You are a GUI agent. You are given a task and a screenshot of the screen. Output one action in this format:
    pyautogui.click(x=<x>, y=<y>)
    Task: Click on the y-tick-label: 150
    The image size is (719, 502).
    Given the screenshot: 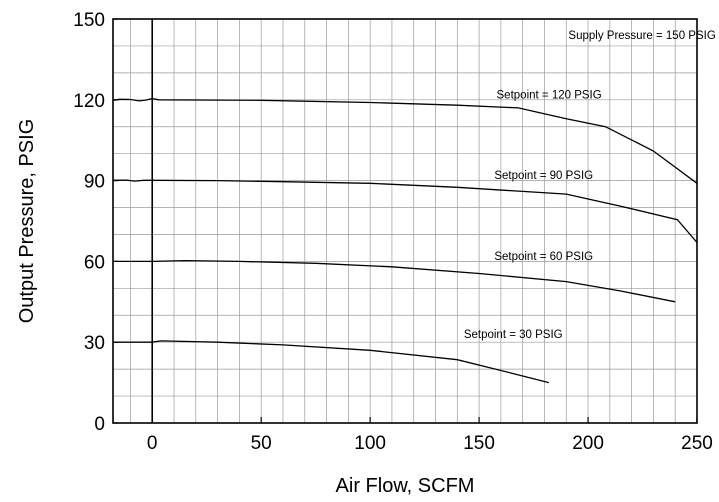 What is the action you would take?
    pyautogui.click(x=89, y=20)
    